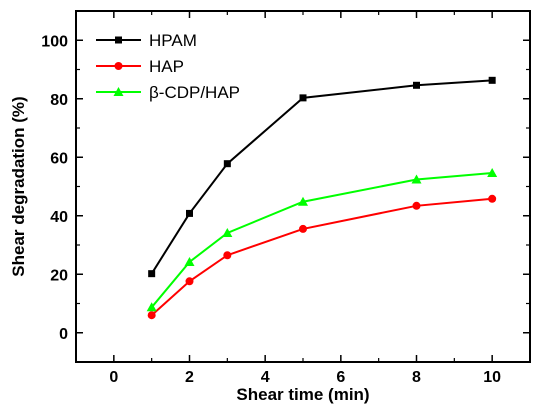 Image resolution: width=550 pixels, height=412 pixels. I want to click on legend: HPAM HAP β-CDP/HAP, so click(168, 66).